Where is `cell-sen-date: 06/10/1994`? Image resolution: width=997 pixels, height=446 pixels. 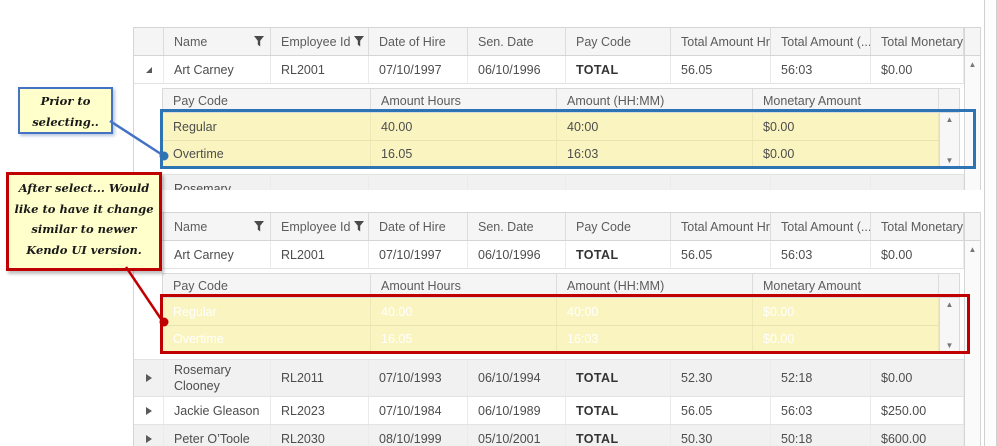 cell-sen-date: 06/10/1994 is located at coordinates (517, 378).